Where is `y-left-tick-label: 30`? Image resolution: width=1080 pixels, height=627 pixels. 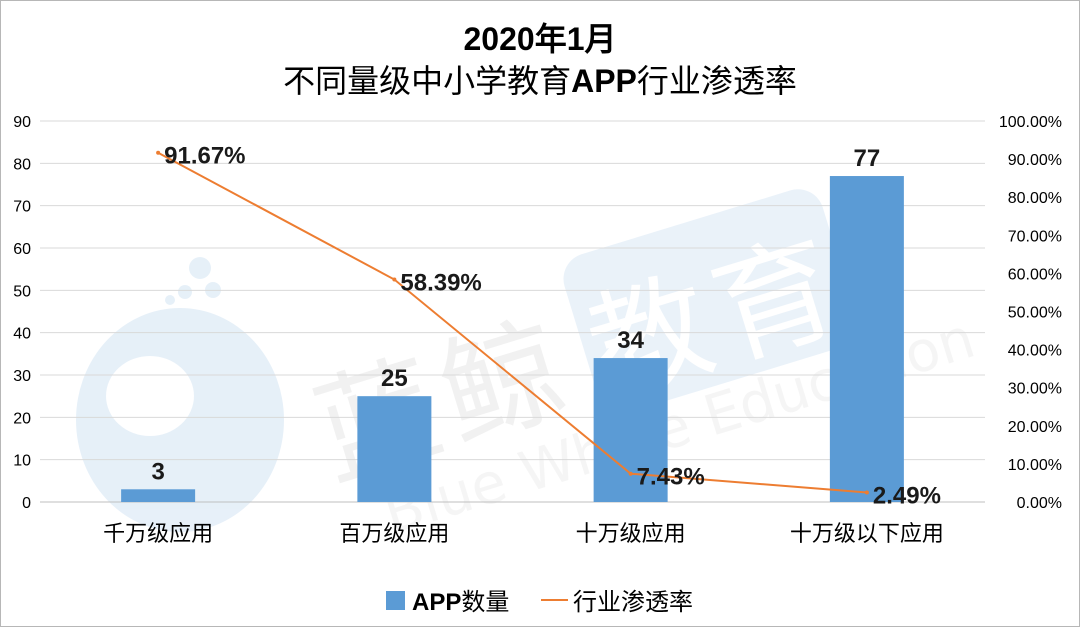
y-left-tick-label: 30 is located at coordinates (22, 376).